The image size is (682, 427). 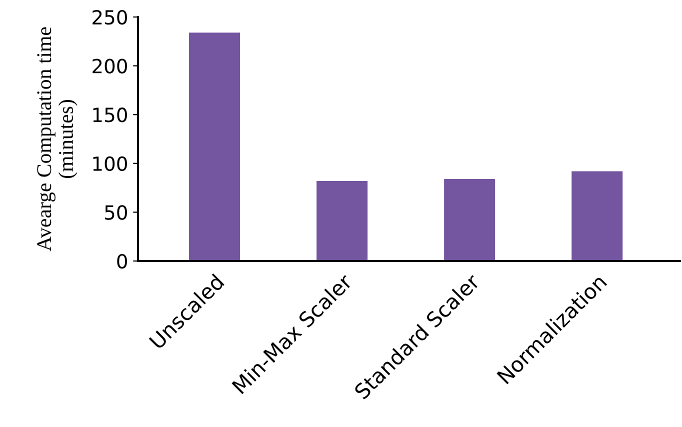 I want to click on y-tick-label: 150, so click(x=110, y=115).